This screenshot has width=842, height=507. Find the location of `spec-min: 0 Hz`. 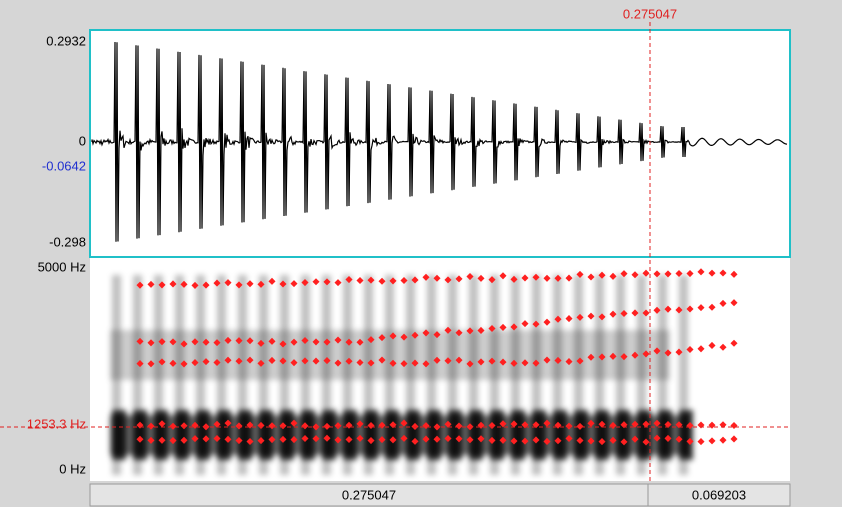

spec-min: 0 Hz is located at coordinates (72, 468).